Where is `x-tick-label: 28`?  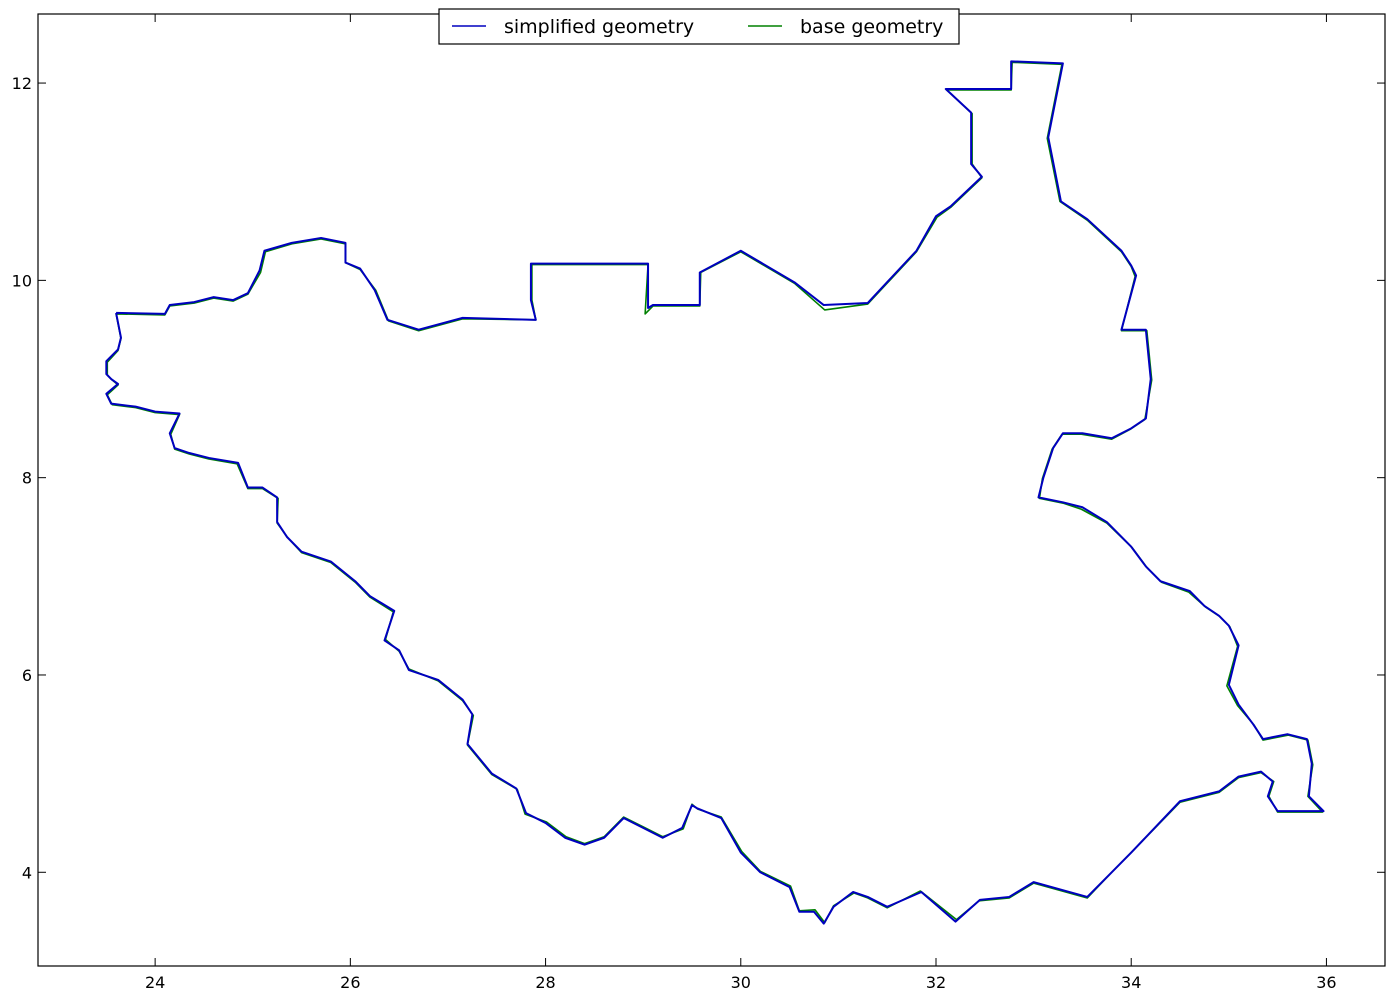 x-tick-label: 28 is located at coordinates (545, 982).